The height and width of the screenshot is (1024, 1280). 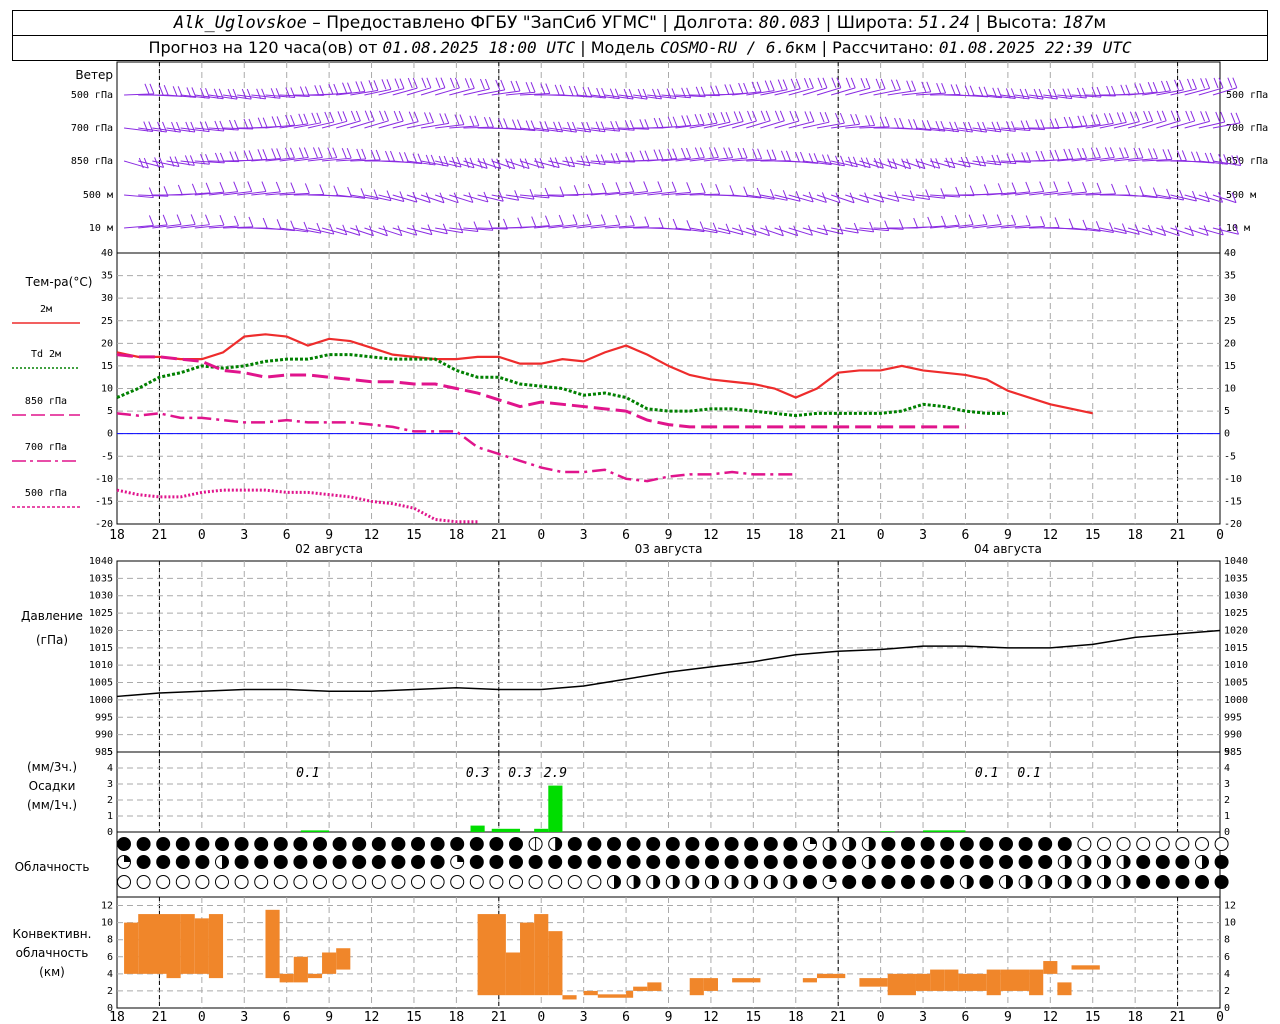 What do you see at coordinates (584, 535) in the screenshot?
I see `x-tick-temp: 3` at bounding box center [584, 535].